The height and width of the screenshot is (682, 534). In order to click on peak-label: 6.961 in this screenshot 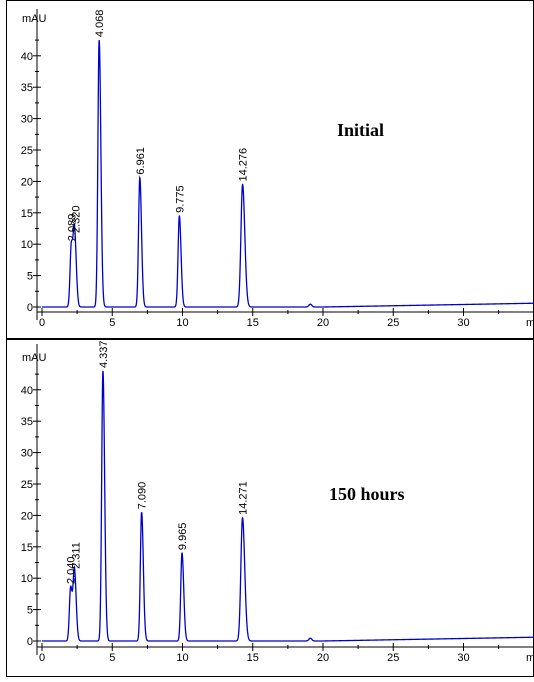, I will do `click(141, 161)`.